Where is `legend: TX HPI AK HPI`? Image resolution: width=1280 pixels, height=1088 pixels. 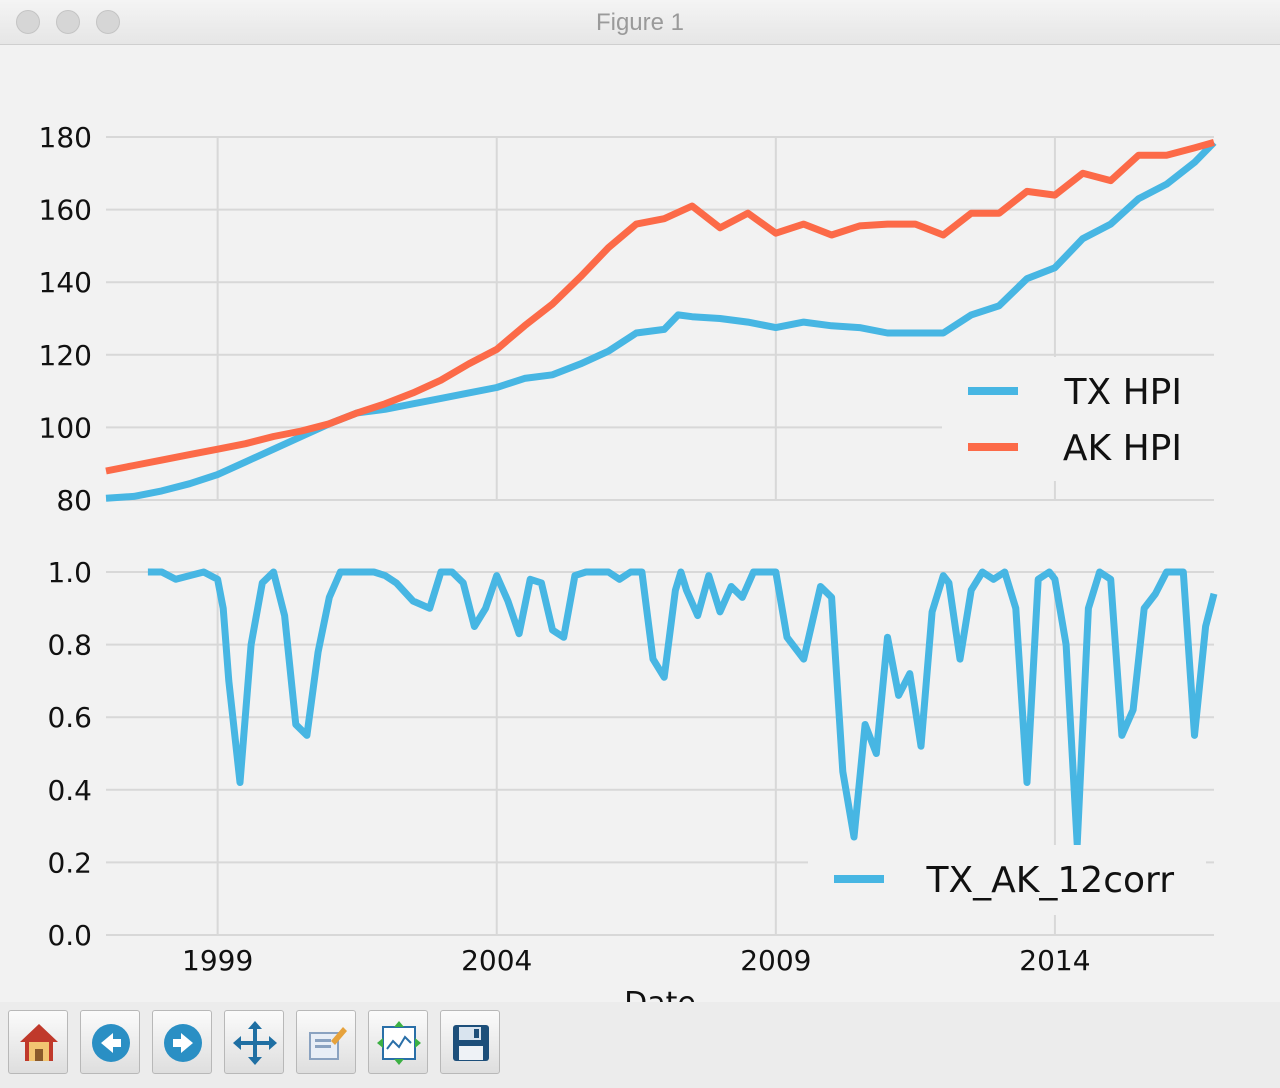
legend: TX HPI AK HPI is located at coordinates (1078, 419).